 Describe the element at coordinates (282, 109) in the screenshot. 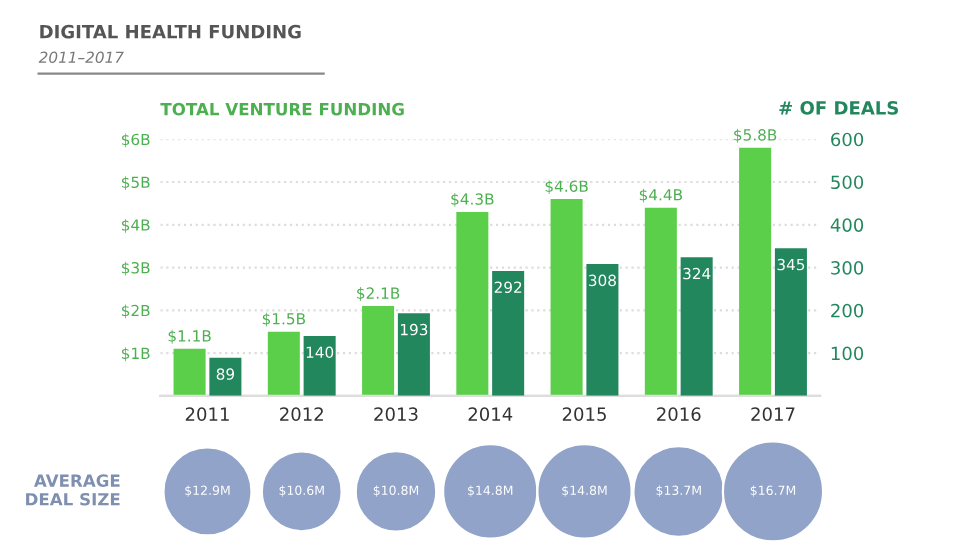

I see `y-axis-title: TOTAL VENTURE FUNDING` at that location.